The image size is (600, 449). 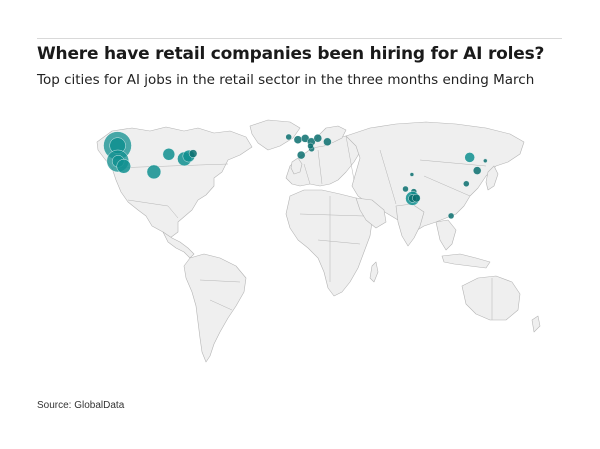 I want to click on source-note: Source: GlobalData, so click(x=81, y=405).